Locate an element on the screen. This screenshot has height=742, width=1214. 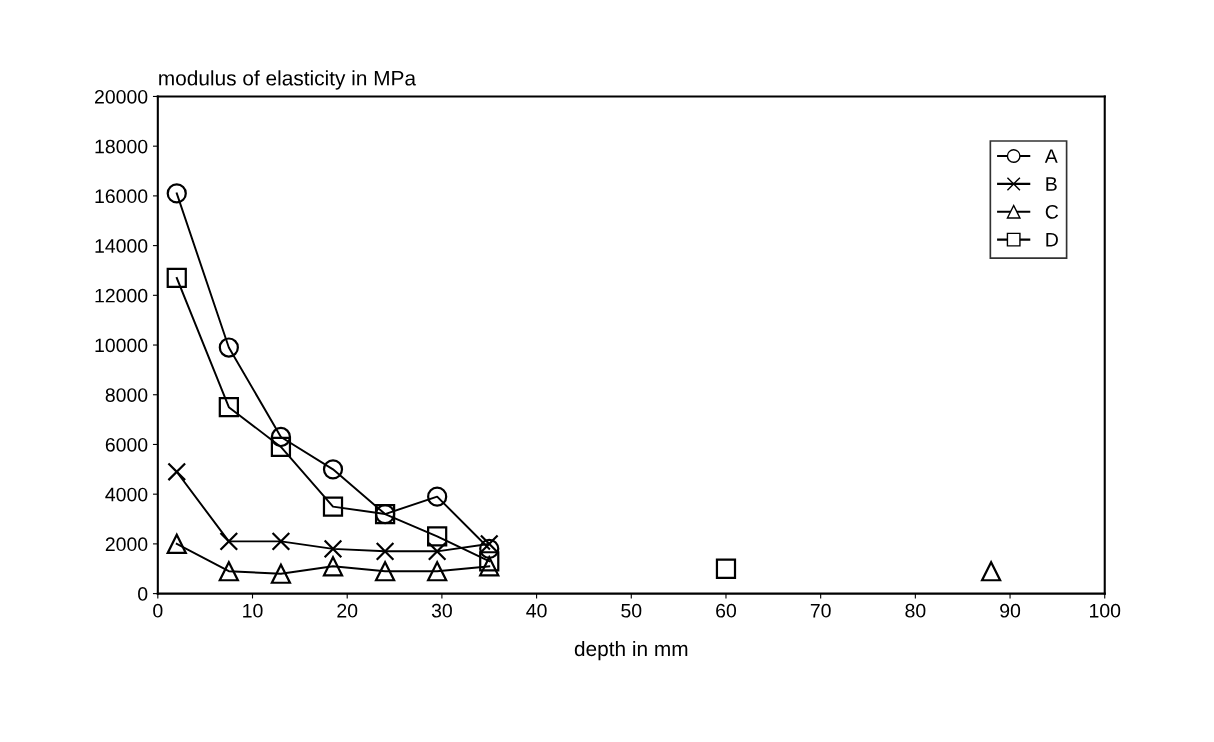
y-tick-label: 0 is located at coordinates (143, 594).